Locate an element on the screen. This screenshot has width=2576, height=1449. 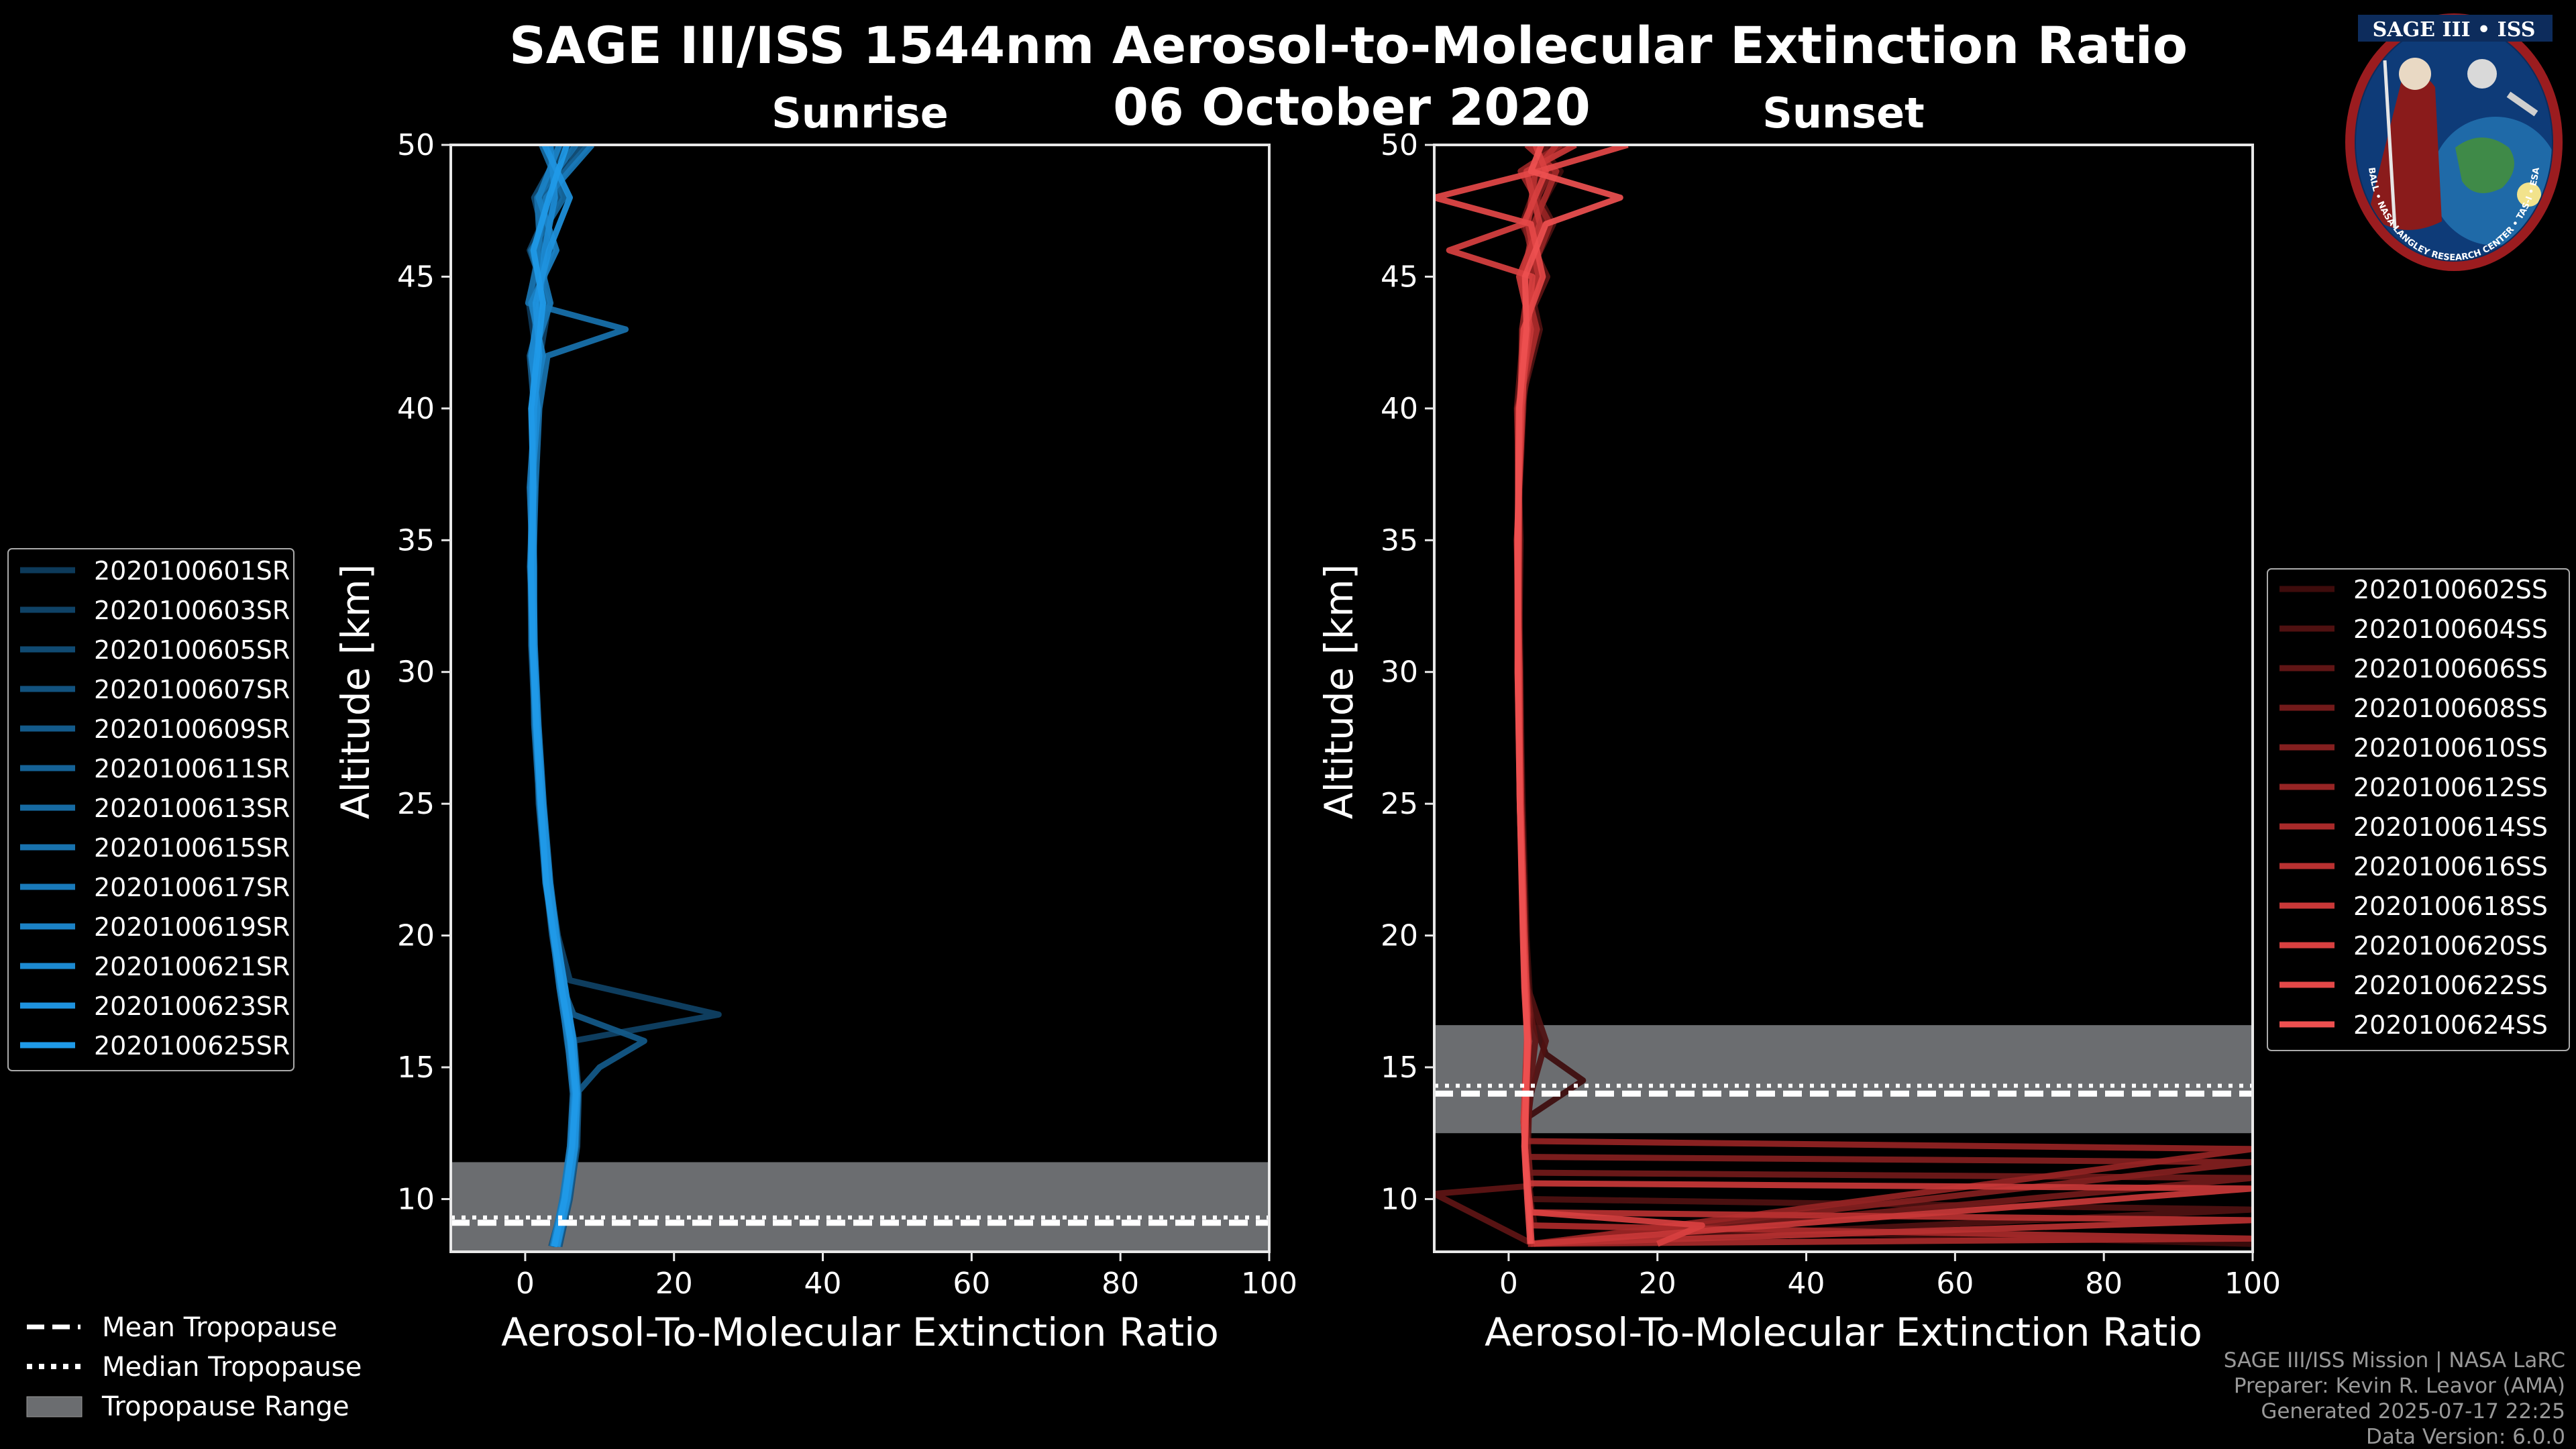
sunset-xtick-label: 100 is located at coordinates (2252, 1284).